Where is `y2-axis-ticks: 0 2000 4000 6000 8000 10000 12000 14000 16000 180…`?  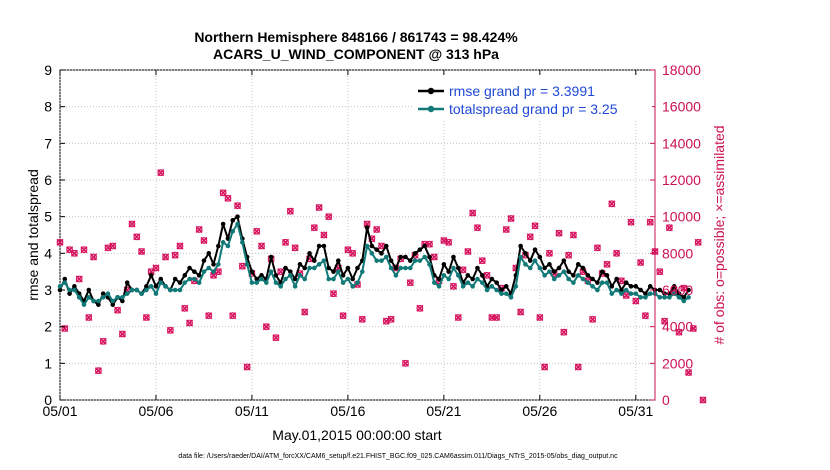
y2-axis-ticks: 0 2000 4000 6000 8000 10000 12000 14000 16000 180… is located at coordinates (675, 235).